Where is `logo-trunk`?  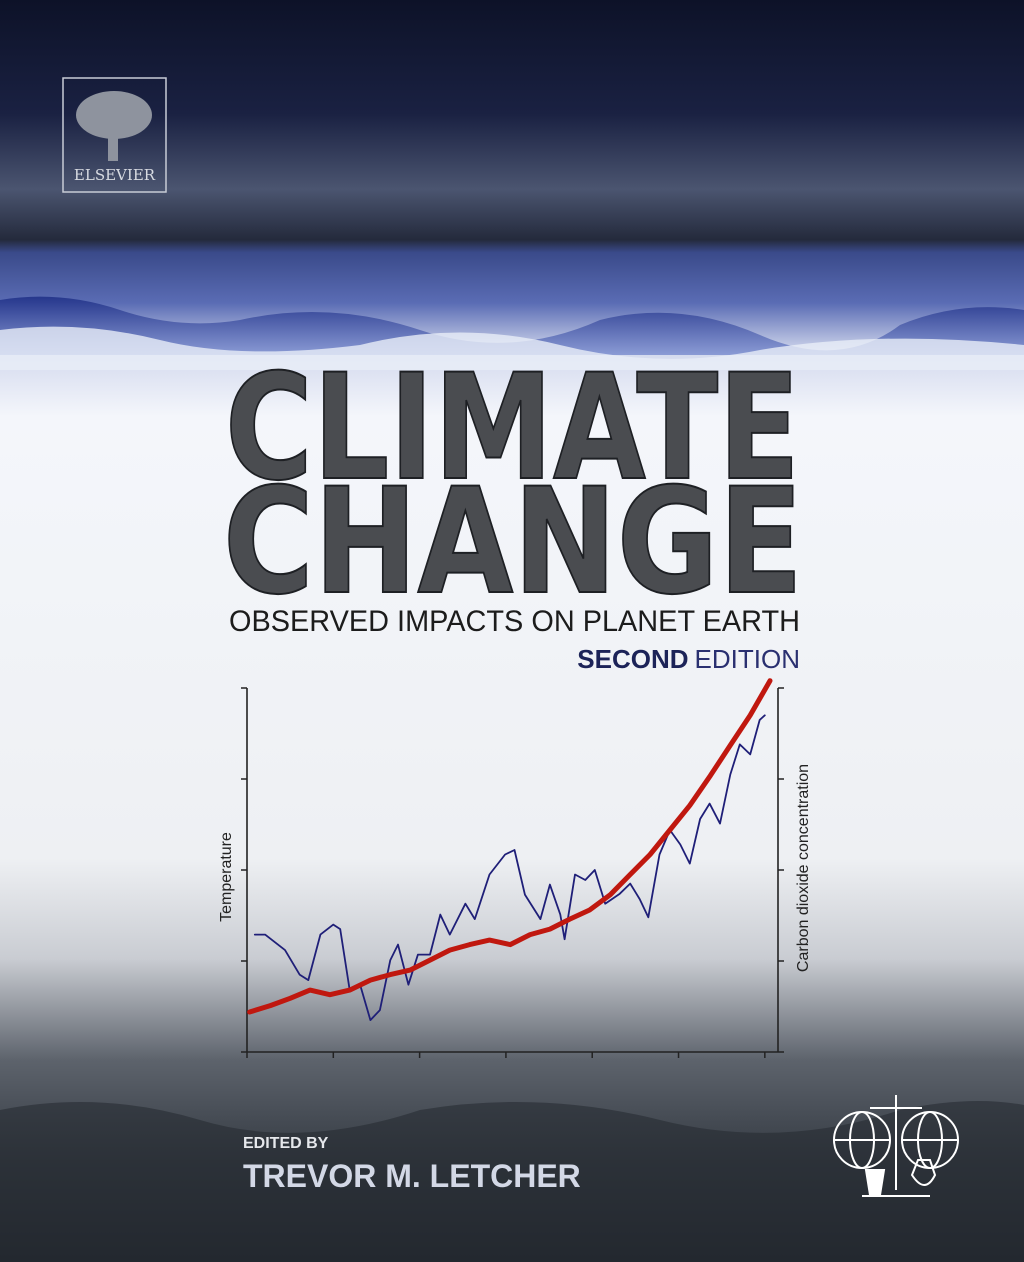 logo-trunk is located at coordinates (113, 143).